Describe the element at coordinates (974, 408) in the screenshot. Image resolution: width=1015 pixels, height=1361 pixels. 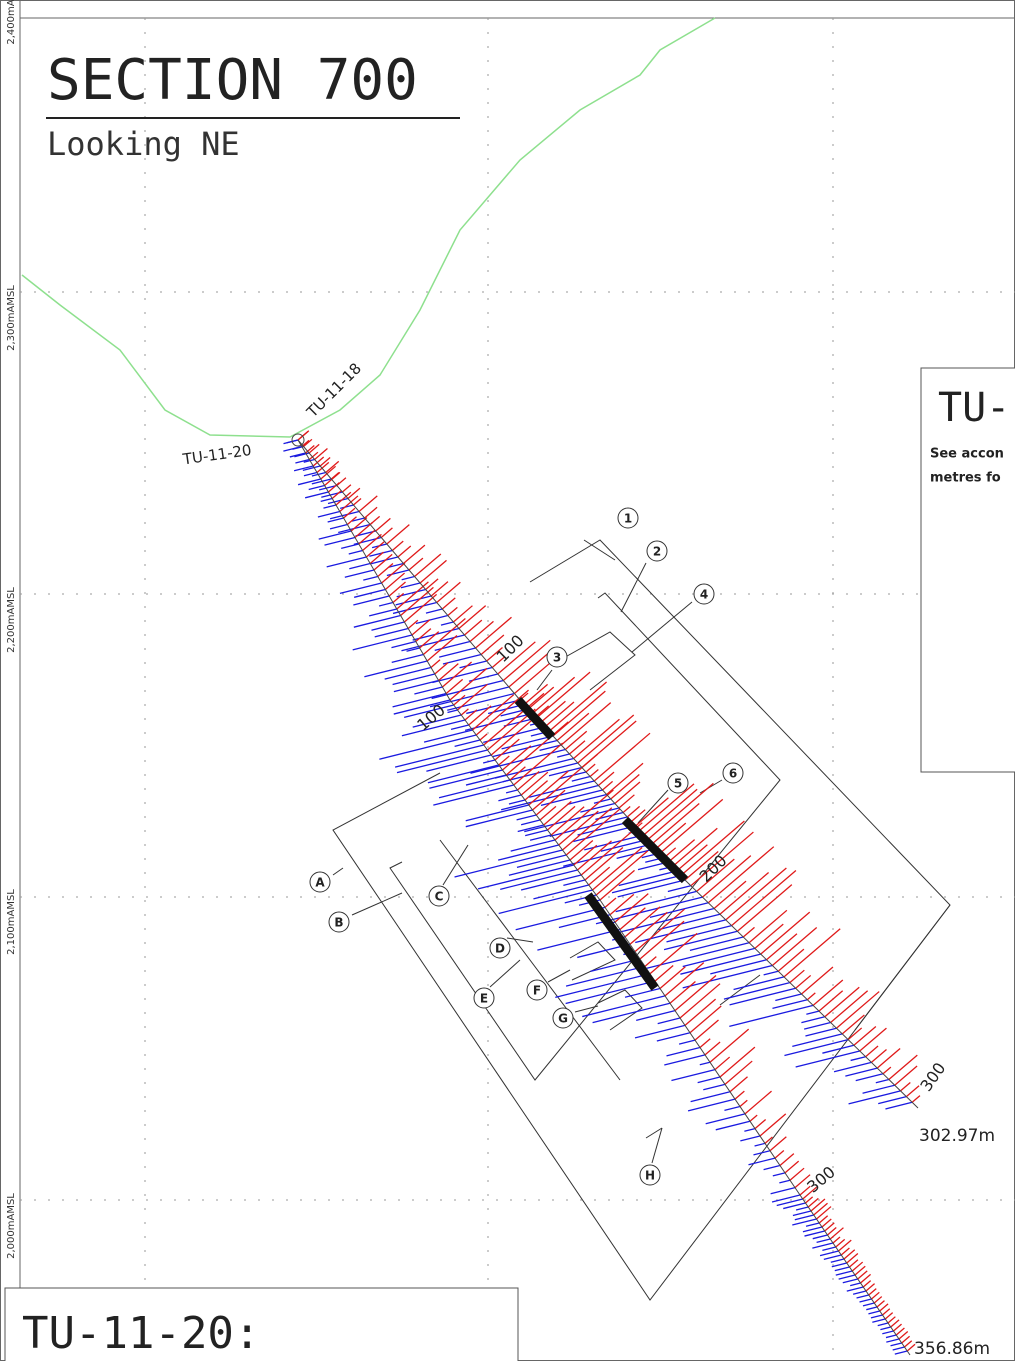
I see `legend-title: TU-` at that location.